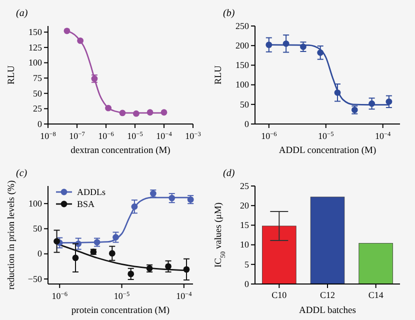  Describe the element at coordinates (193, 135) in the screenshot. I see `x-tick-label: 10$^{−3}$` at that location.